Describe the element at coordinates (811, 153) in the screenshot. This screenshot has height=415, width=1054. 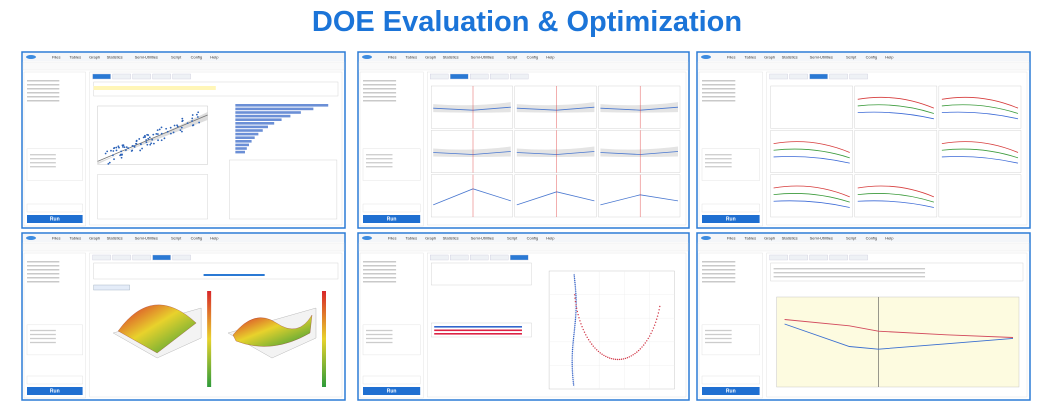
I see `curve` at that location.